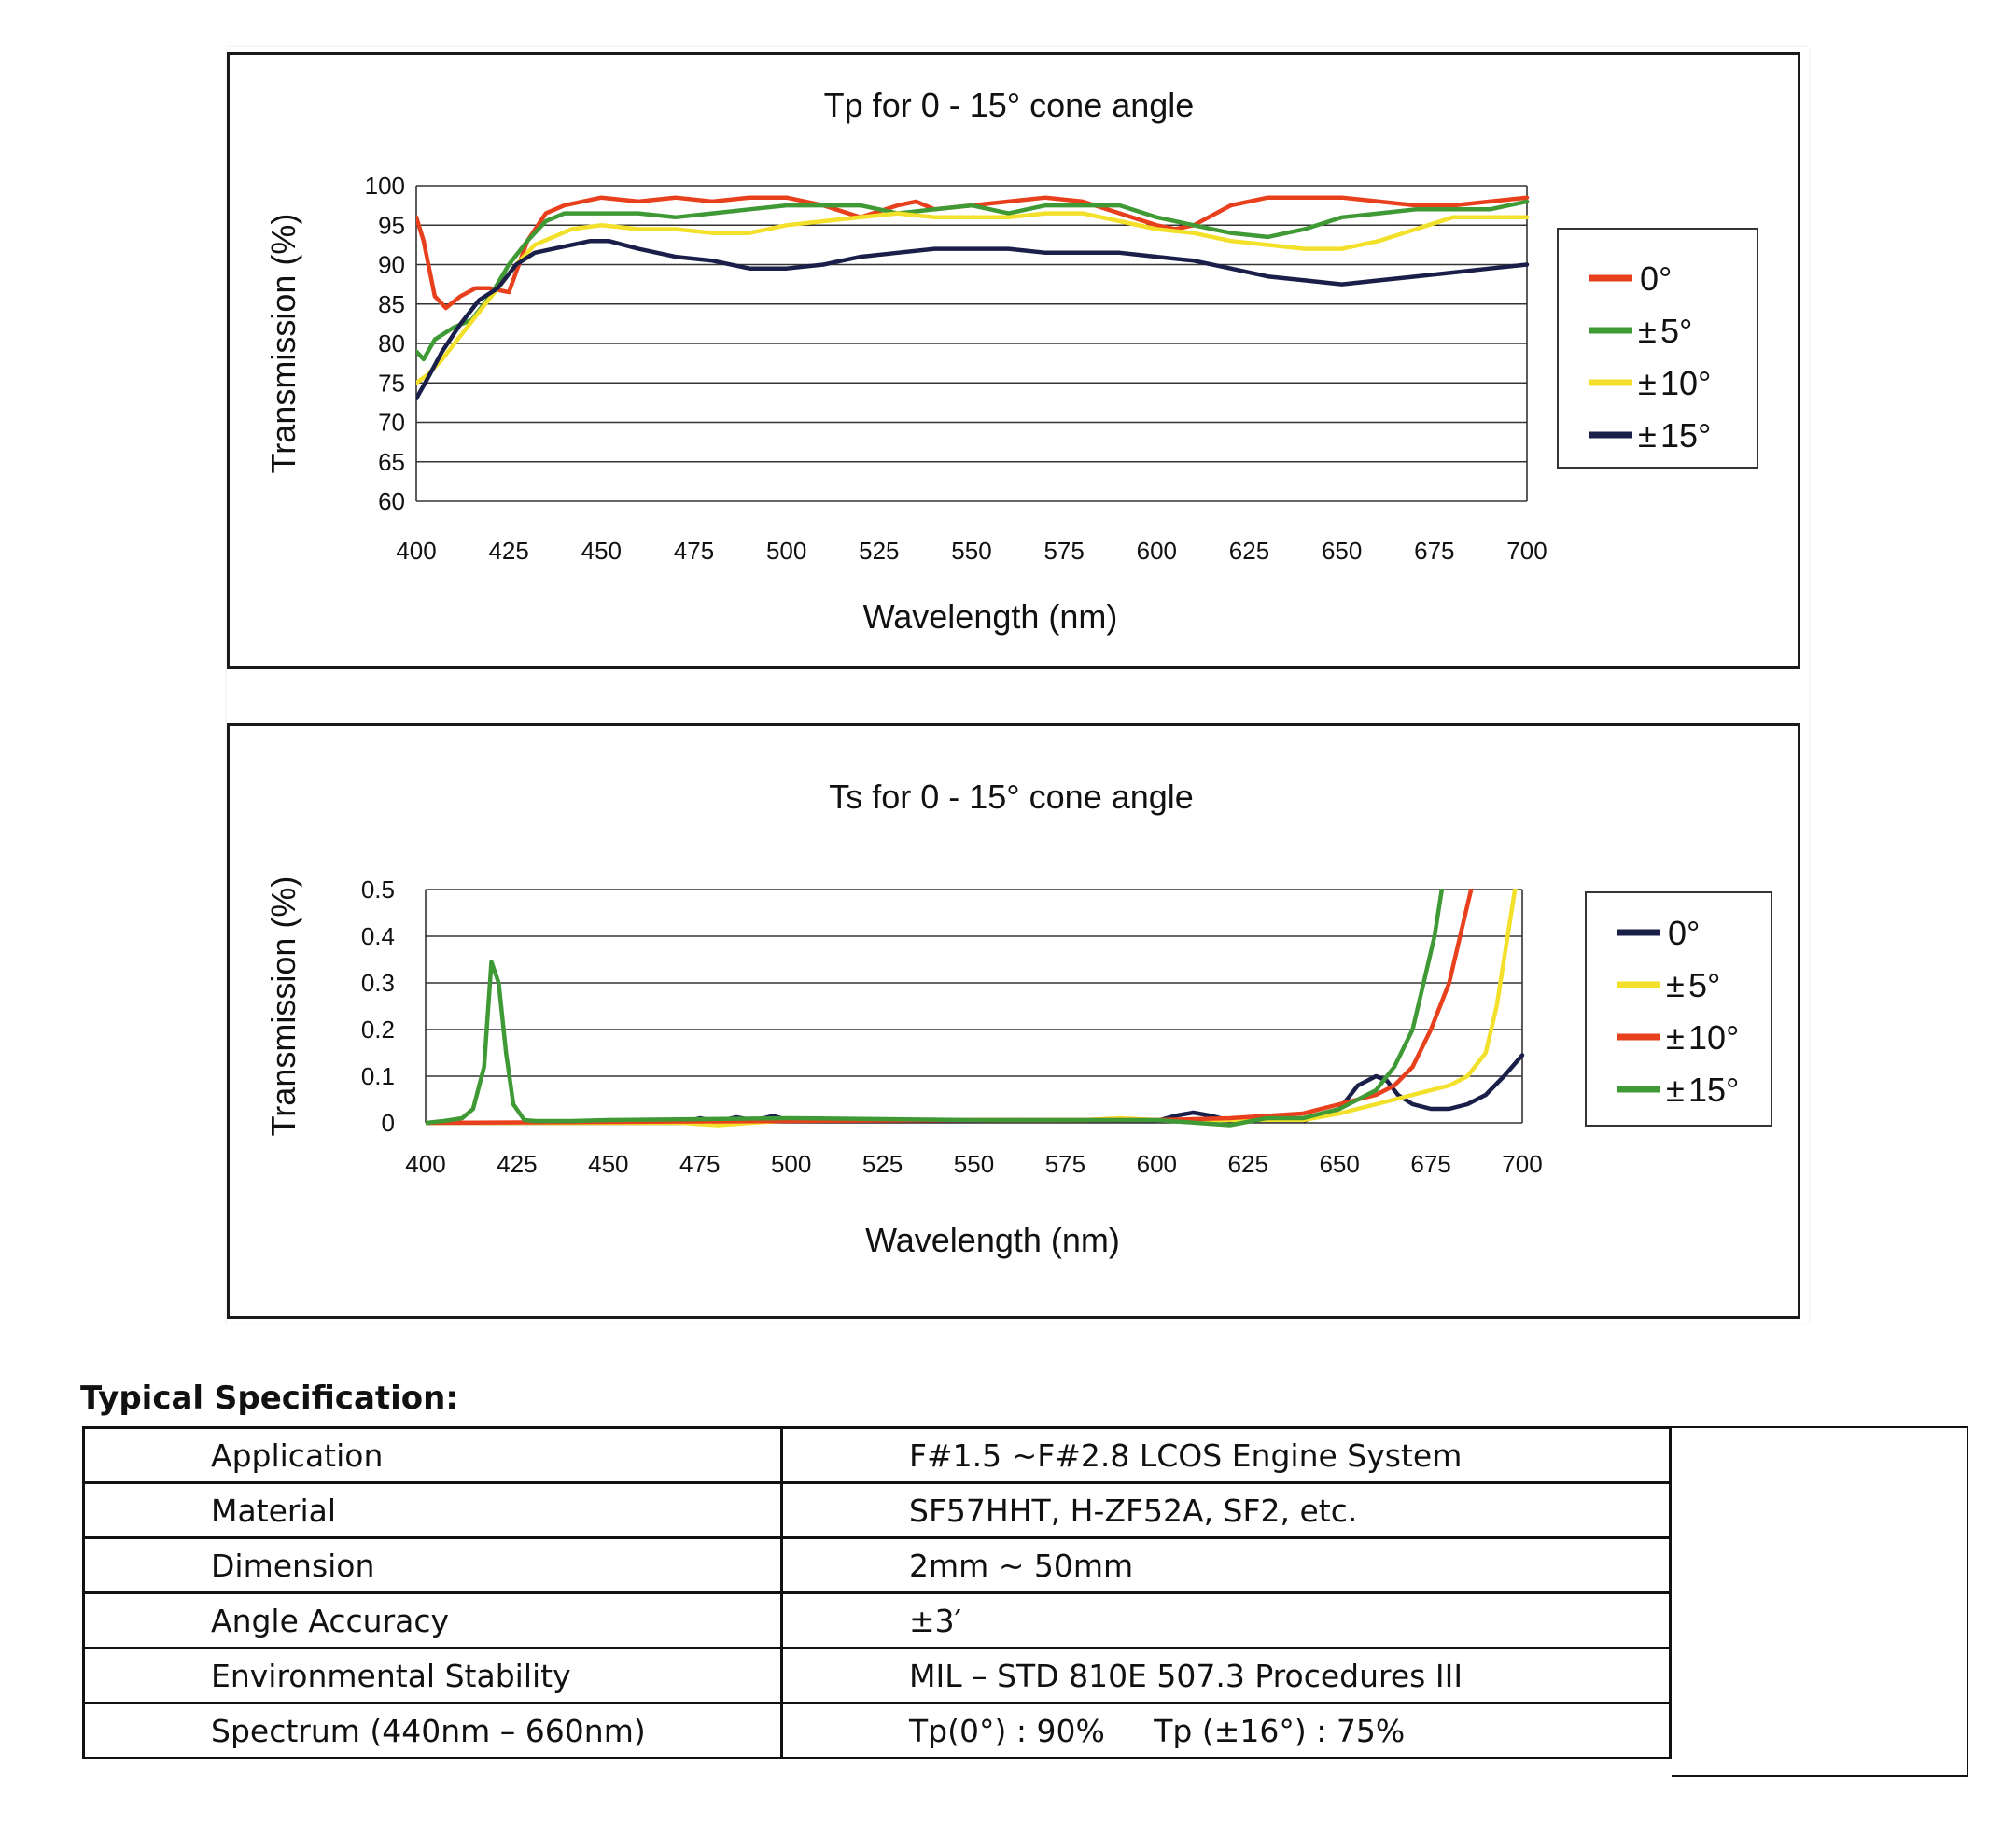 The width and height of the screenshot is (2016, 1822). I want to click on chart-title: Ts for 0 - 15° cone angle, so click(1011, 797).